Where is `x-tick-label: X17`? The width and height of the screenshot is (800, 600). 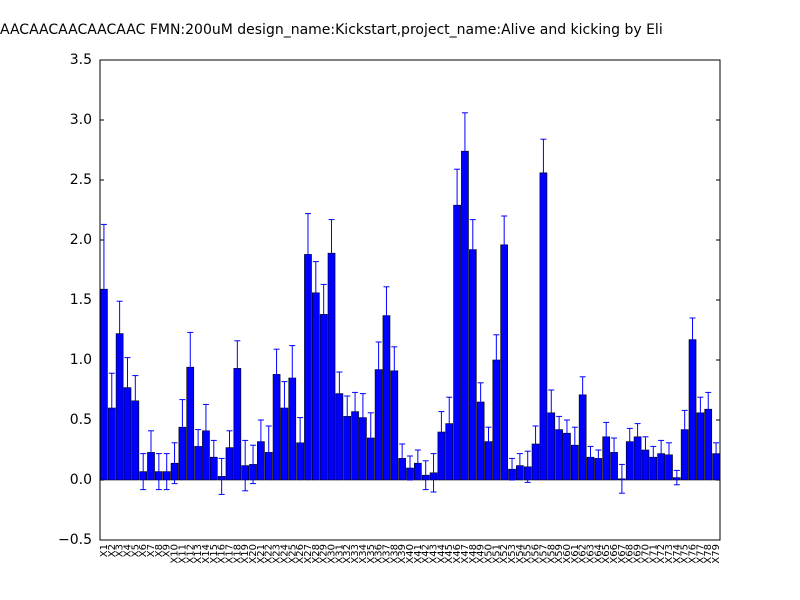
x-tick-label: X17 is located at coordinates (229, 554).